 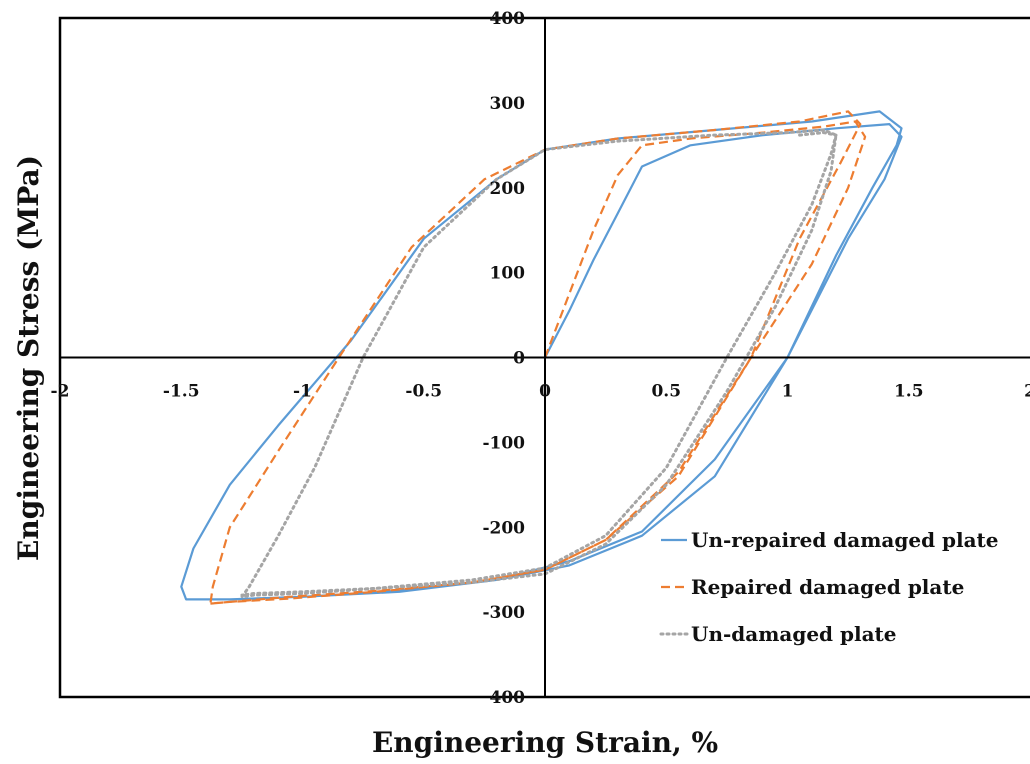 I want to click on x-tick-labels: -2 -1.5 -1 -0.5 0 0.5 1 1.5 2, so click(x=540, y=392).